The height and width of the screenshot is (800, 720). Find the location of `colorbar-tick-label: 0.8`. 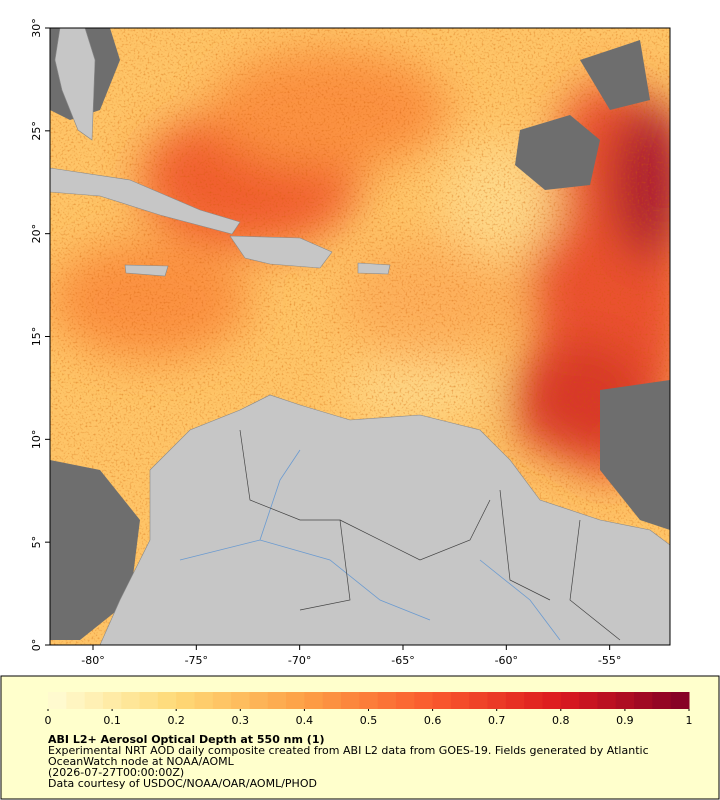

colorbar-tick-label: 0.8 is located at coordinates (561, 720).